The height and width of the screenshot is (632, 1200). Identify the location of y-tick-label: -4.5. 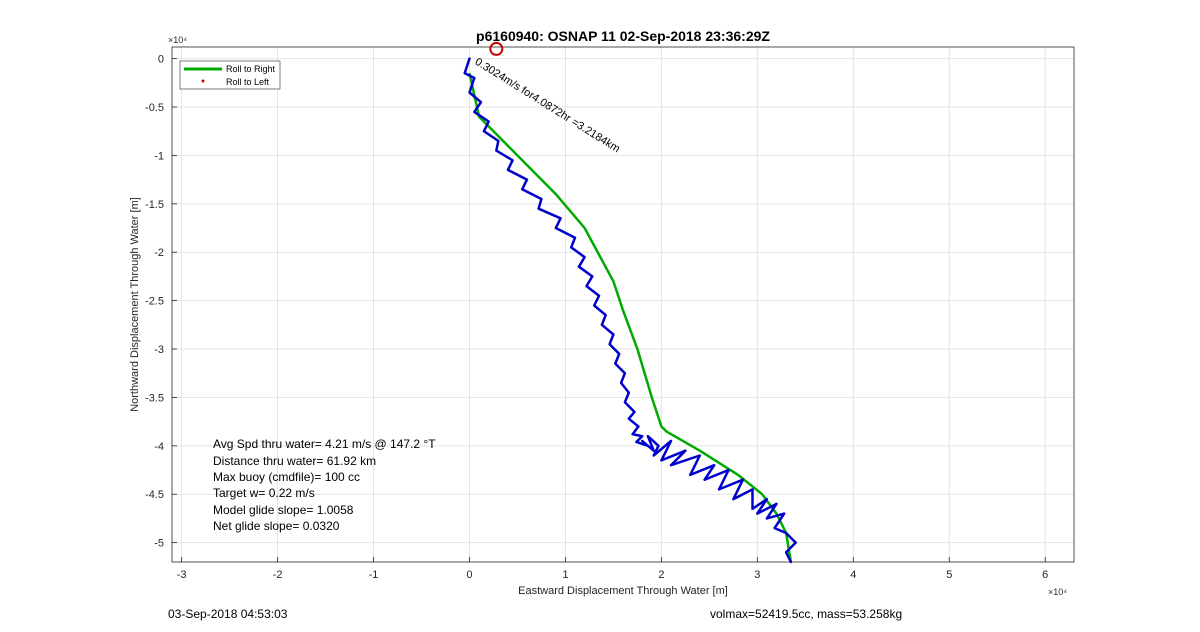
(154, 495).